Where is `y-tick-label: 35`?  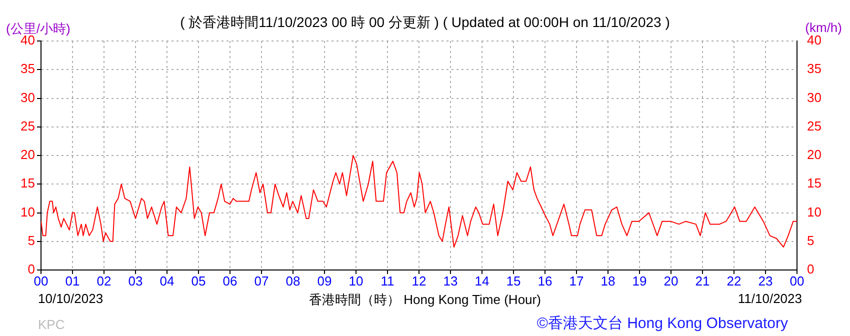
y-tick-label: 35 is located at coordinates (27, 68).